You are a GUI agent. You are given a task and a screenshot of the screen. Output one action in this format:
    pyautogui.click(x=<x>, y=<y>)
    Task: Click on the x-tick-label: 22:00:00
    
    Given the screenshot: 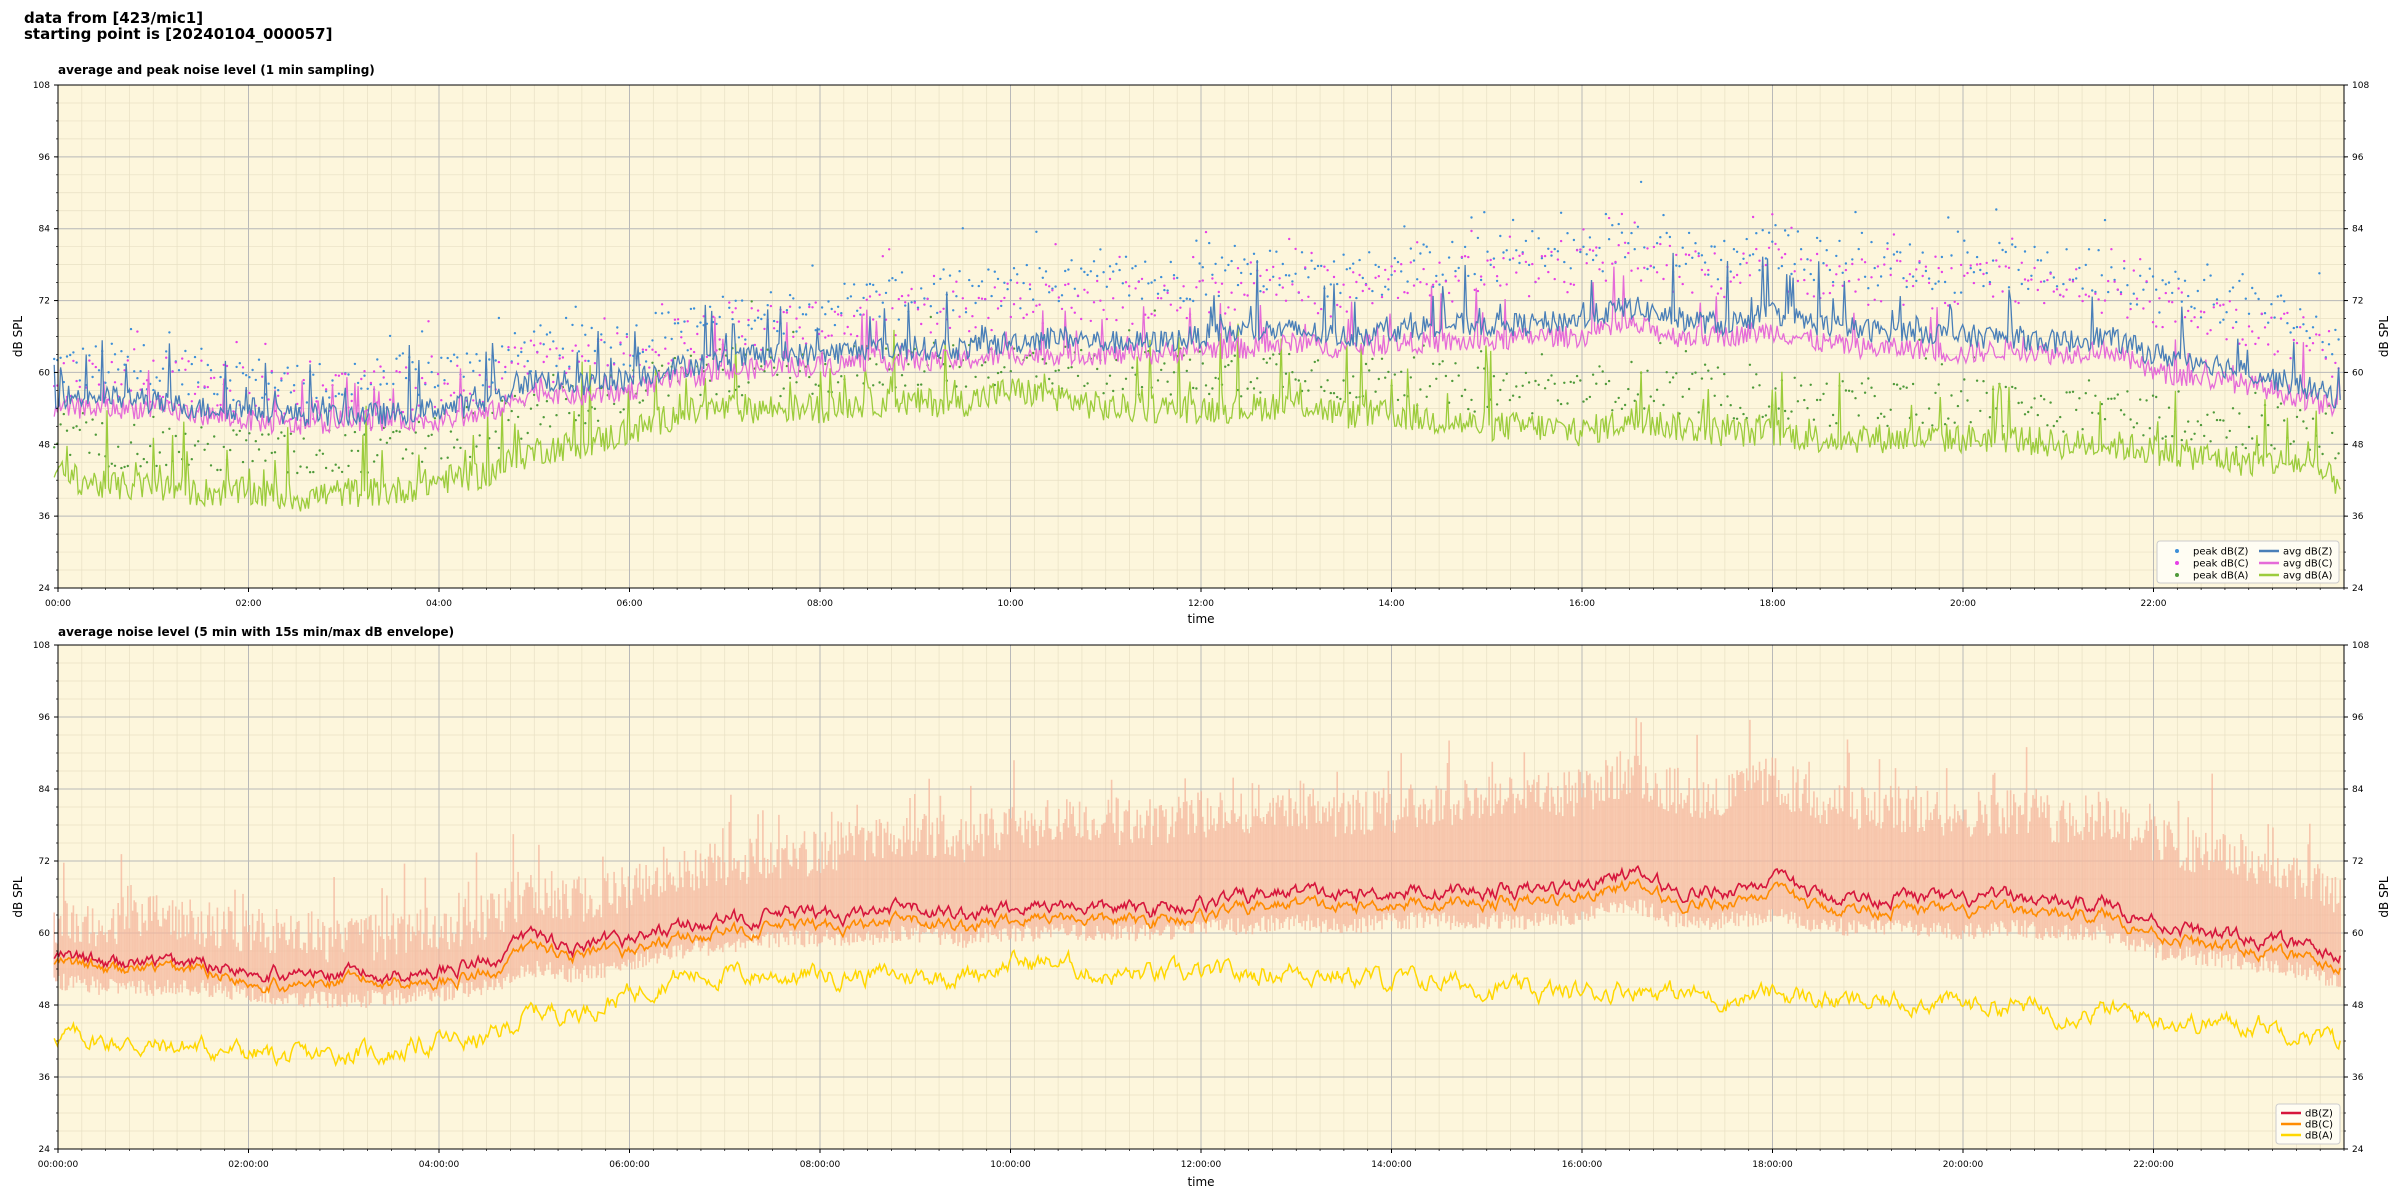 What is the action you would take?
    pyautogui.click(x=2153, y=1165)
    